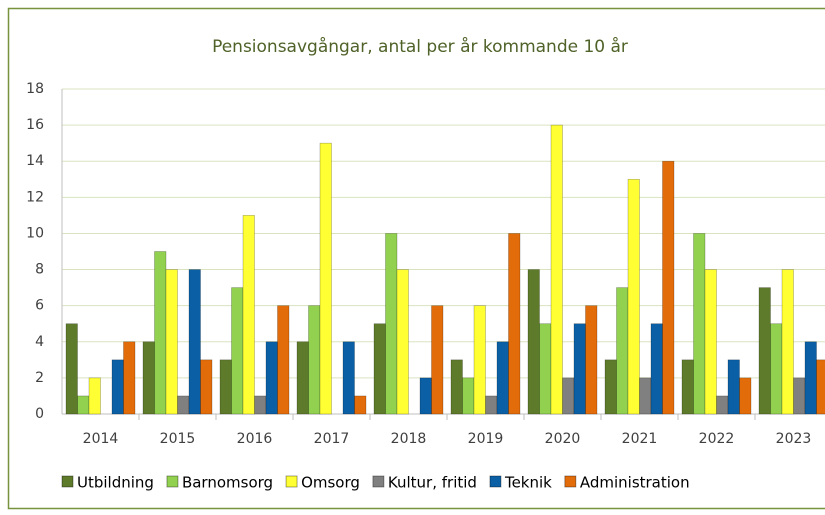 Image resolution: width=825 pixels, height=515 pixels. What do you see at coordinates (35, 233) in the screenshot?
I see `y-tick-label: 10` at bounding box center [35, 233].